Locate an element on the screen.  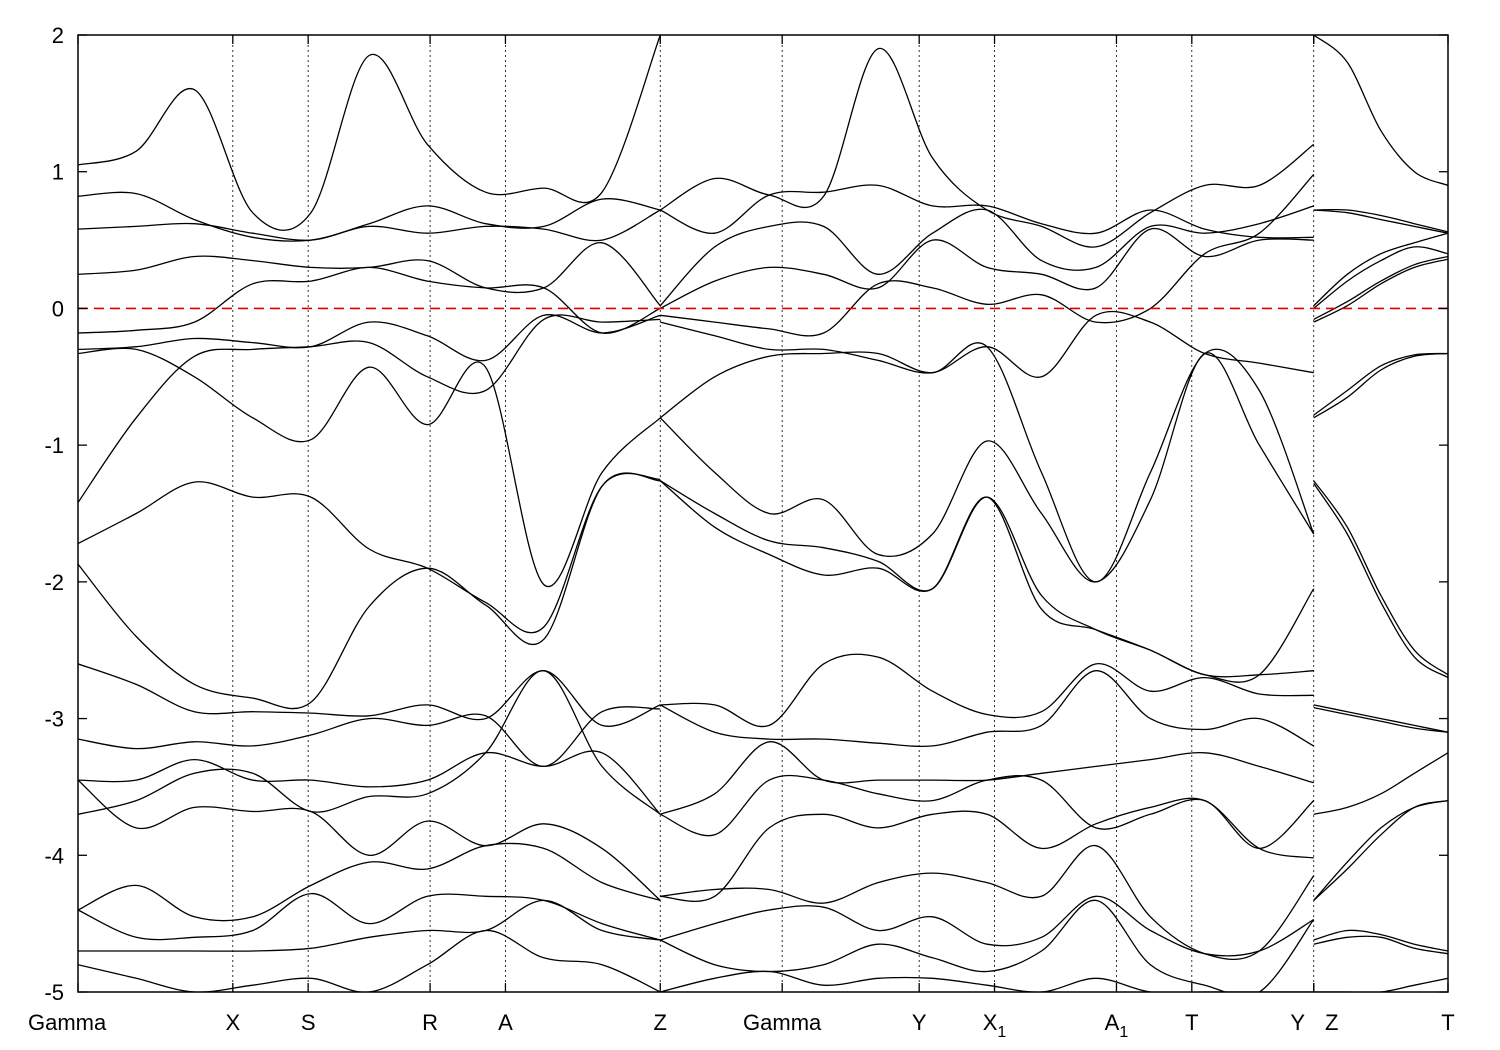
x-tick-label: R is located at coordinates (430, 1022).